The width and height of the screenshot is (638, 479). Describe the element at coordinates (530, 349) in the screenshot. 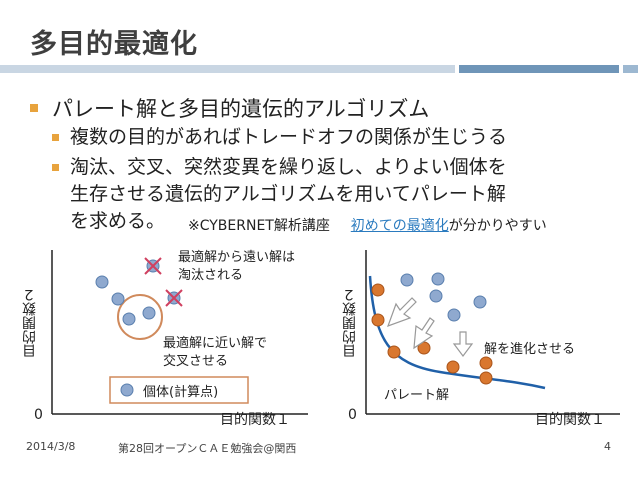

I see `evolve-label: 解を進化させる` at that location.